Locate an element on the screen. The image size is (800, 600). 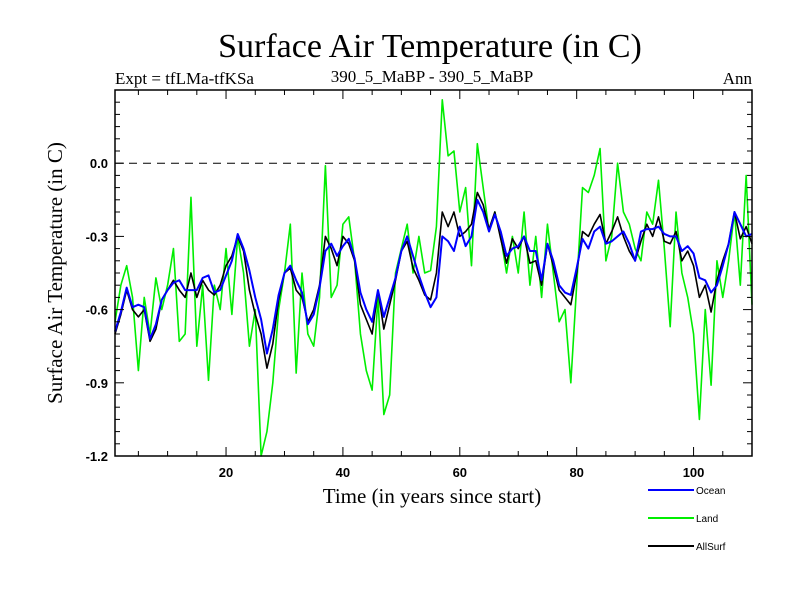
y-tick-label: -0.9 is located at coordinates (97, 383).